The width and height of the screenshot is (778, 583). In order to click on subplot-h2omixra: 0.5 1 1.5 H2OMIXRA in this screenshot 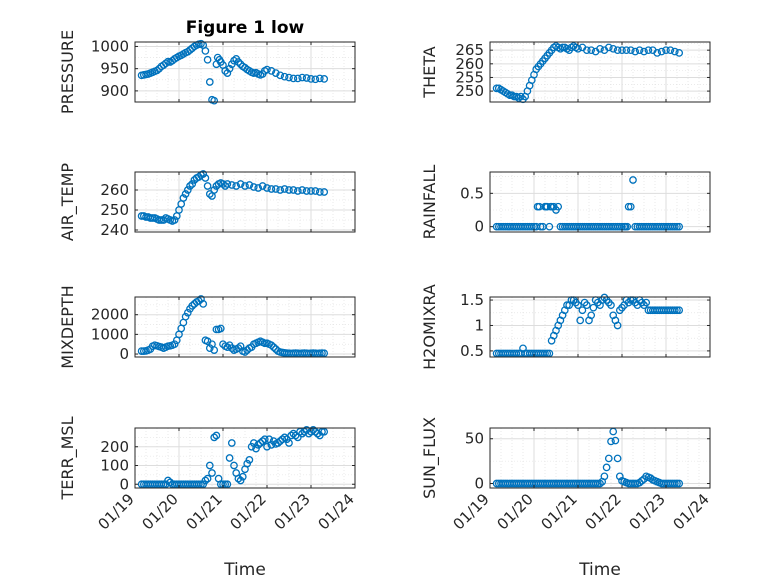, I will do `click(565, 327)`.